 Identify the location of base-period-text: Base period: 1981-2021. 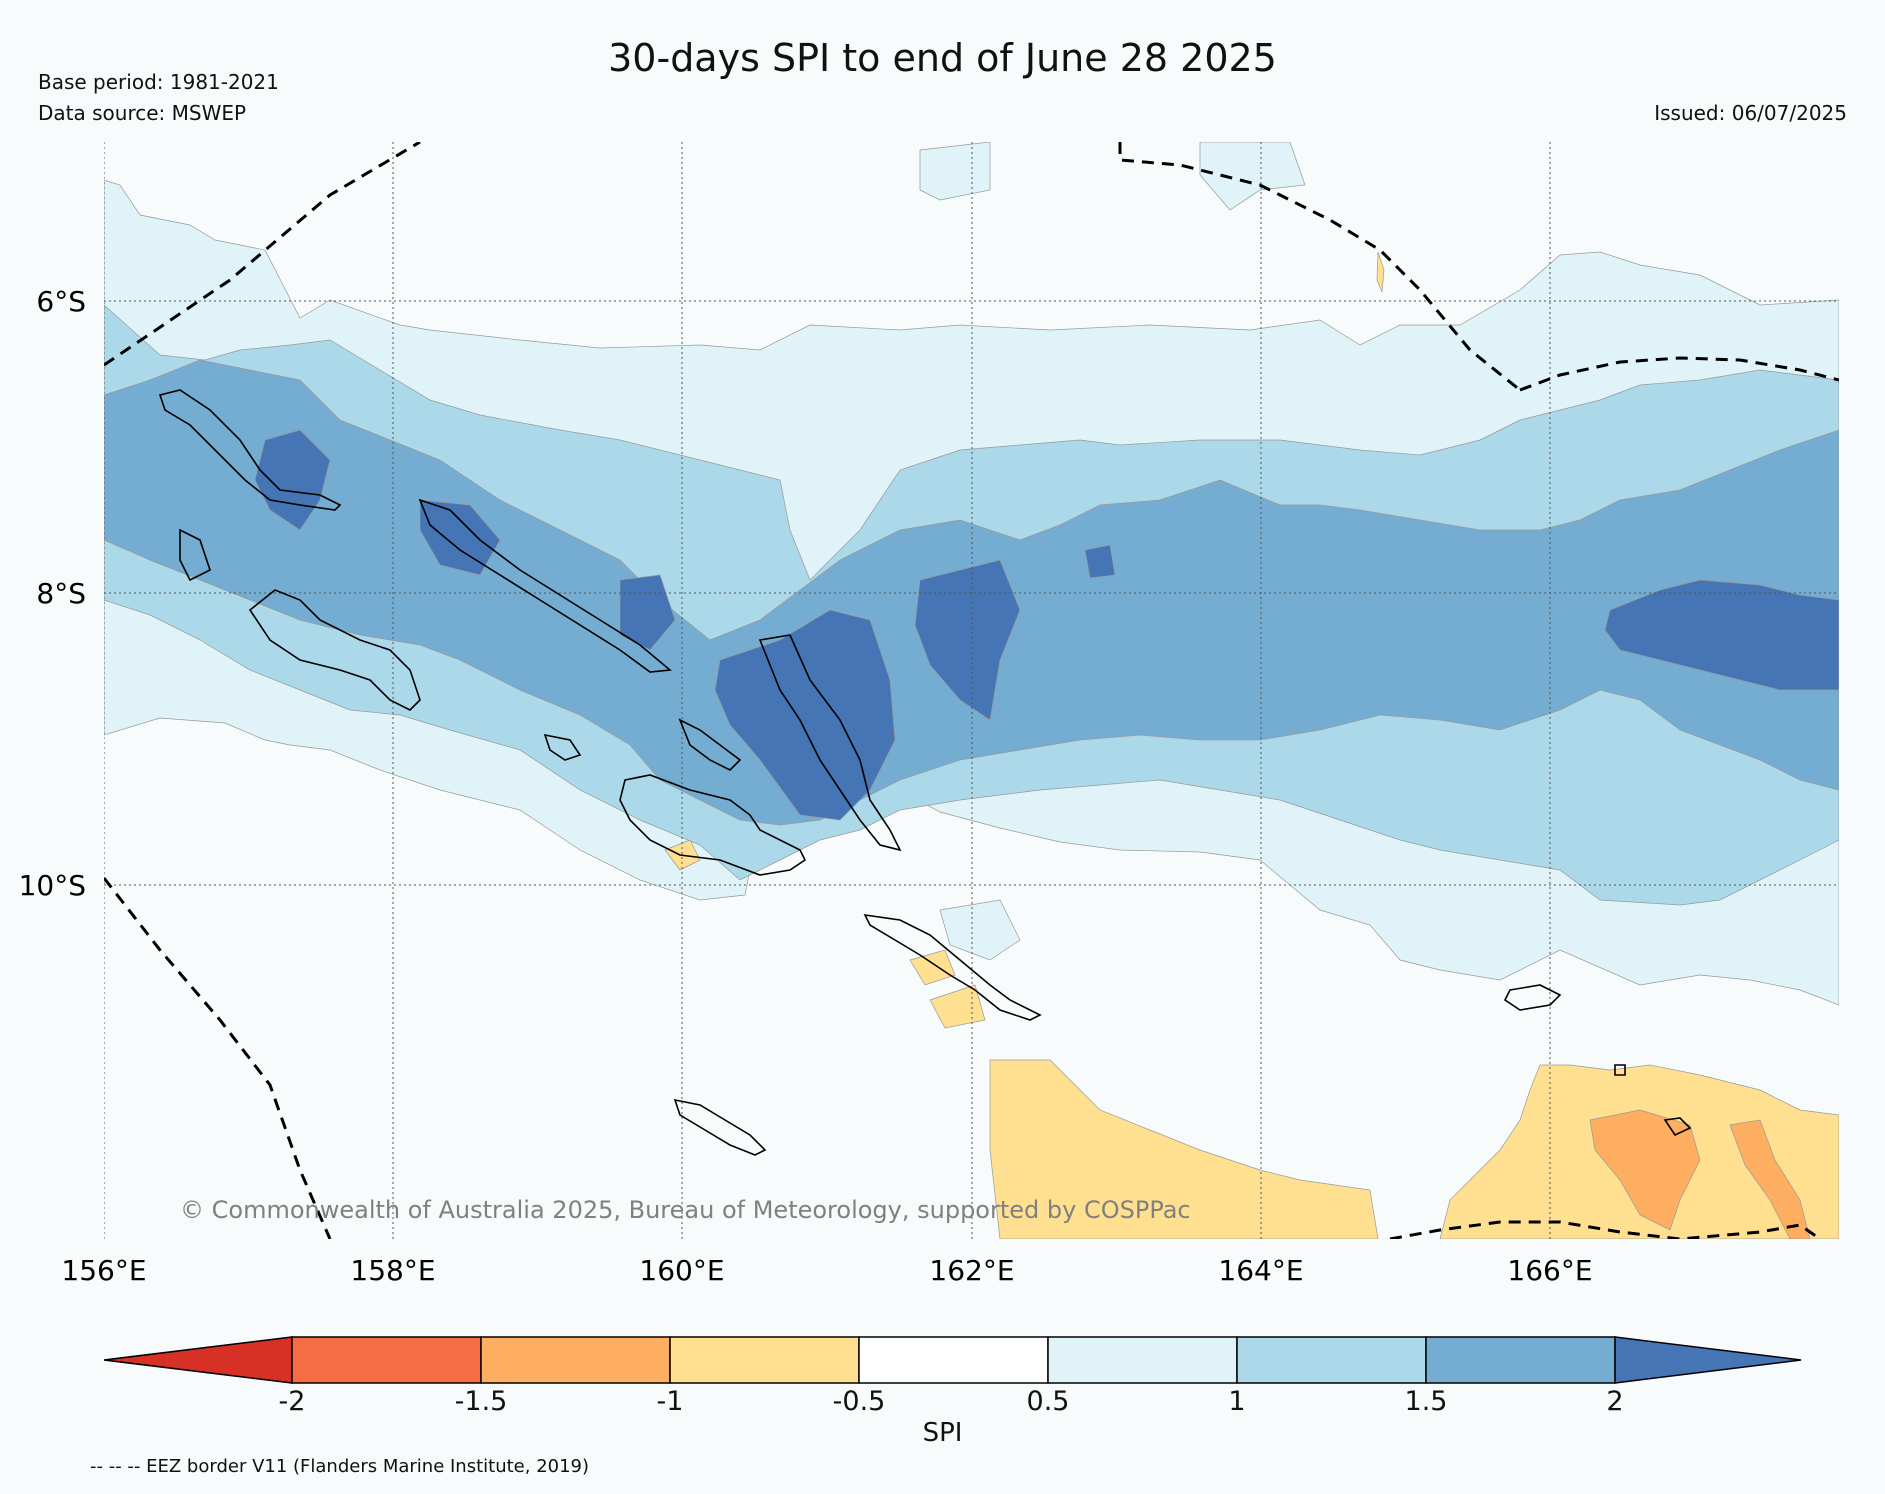
(158, 82).